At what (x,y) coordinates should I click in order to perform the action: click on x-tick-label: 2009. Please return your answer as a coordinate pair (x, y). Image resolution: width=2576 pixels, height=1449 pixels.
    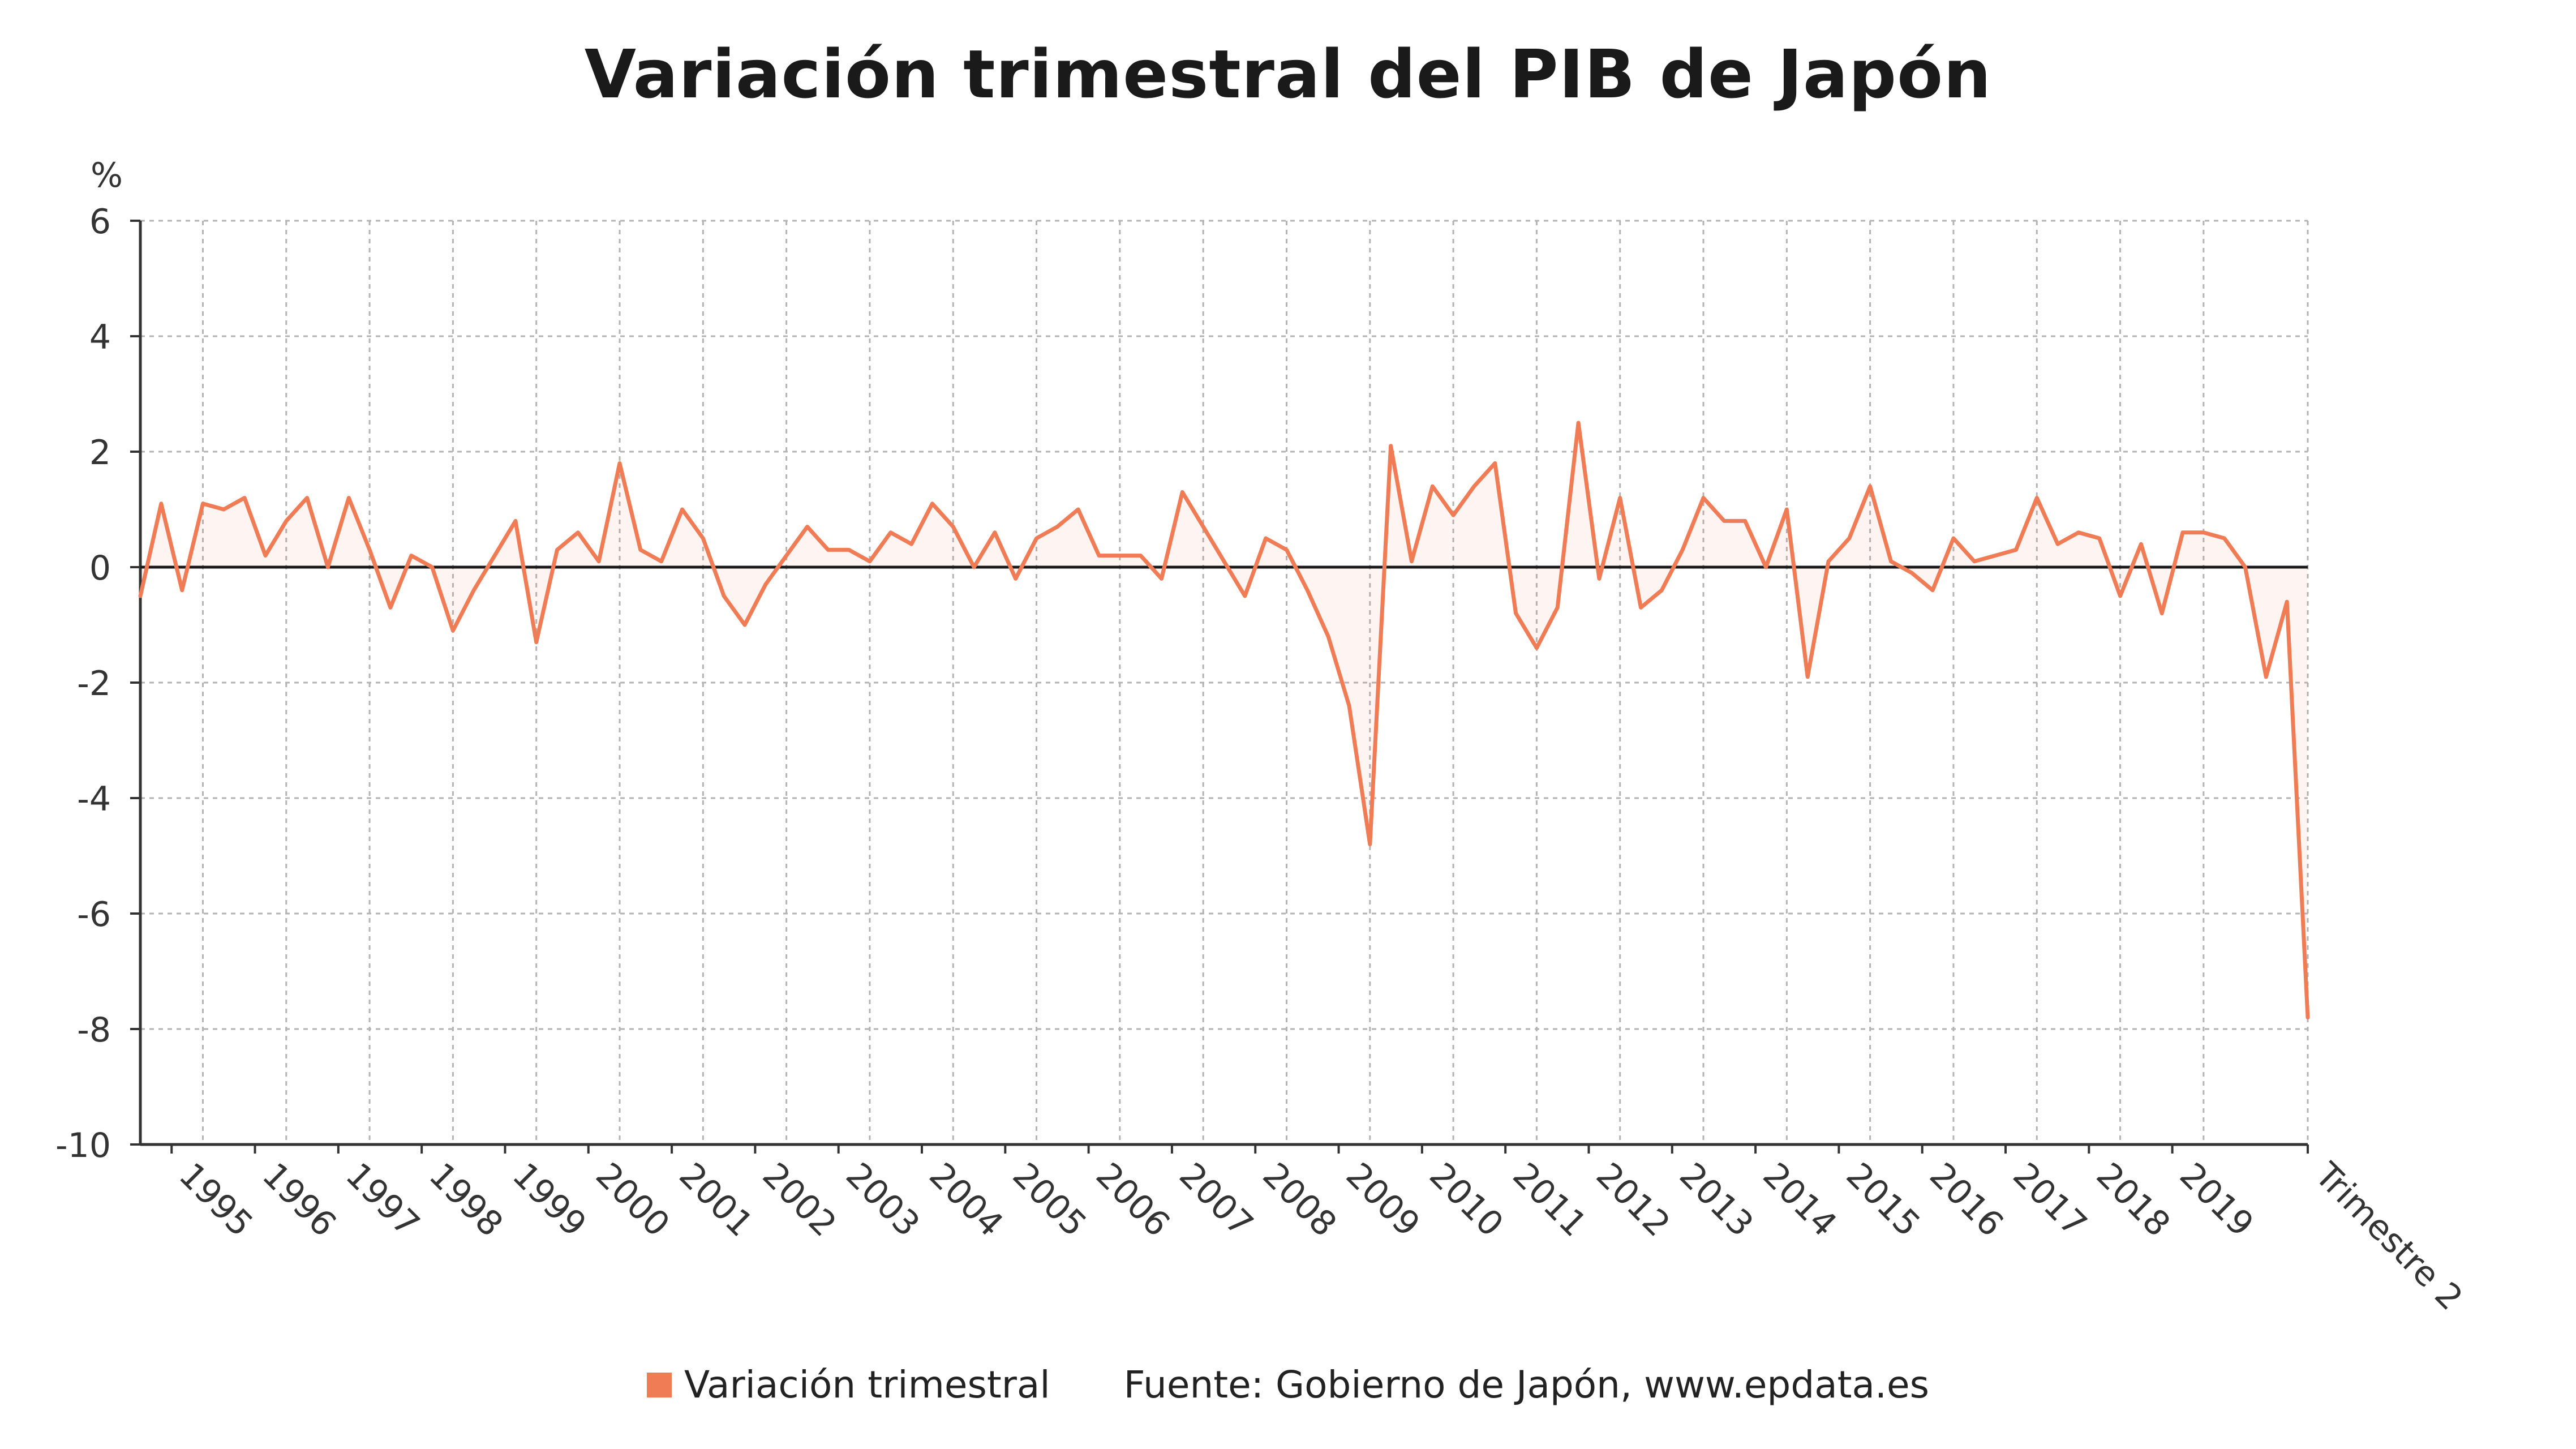
    Looking at the image, I should click on (1382, 1199).